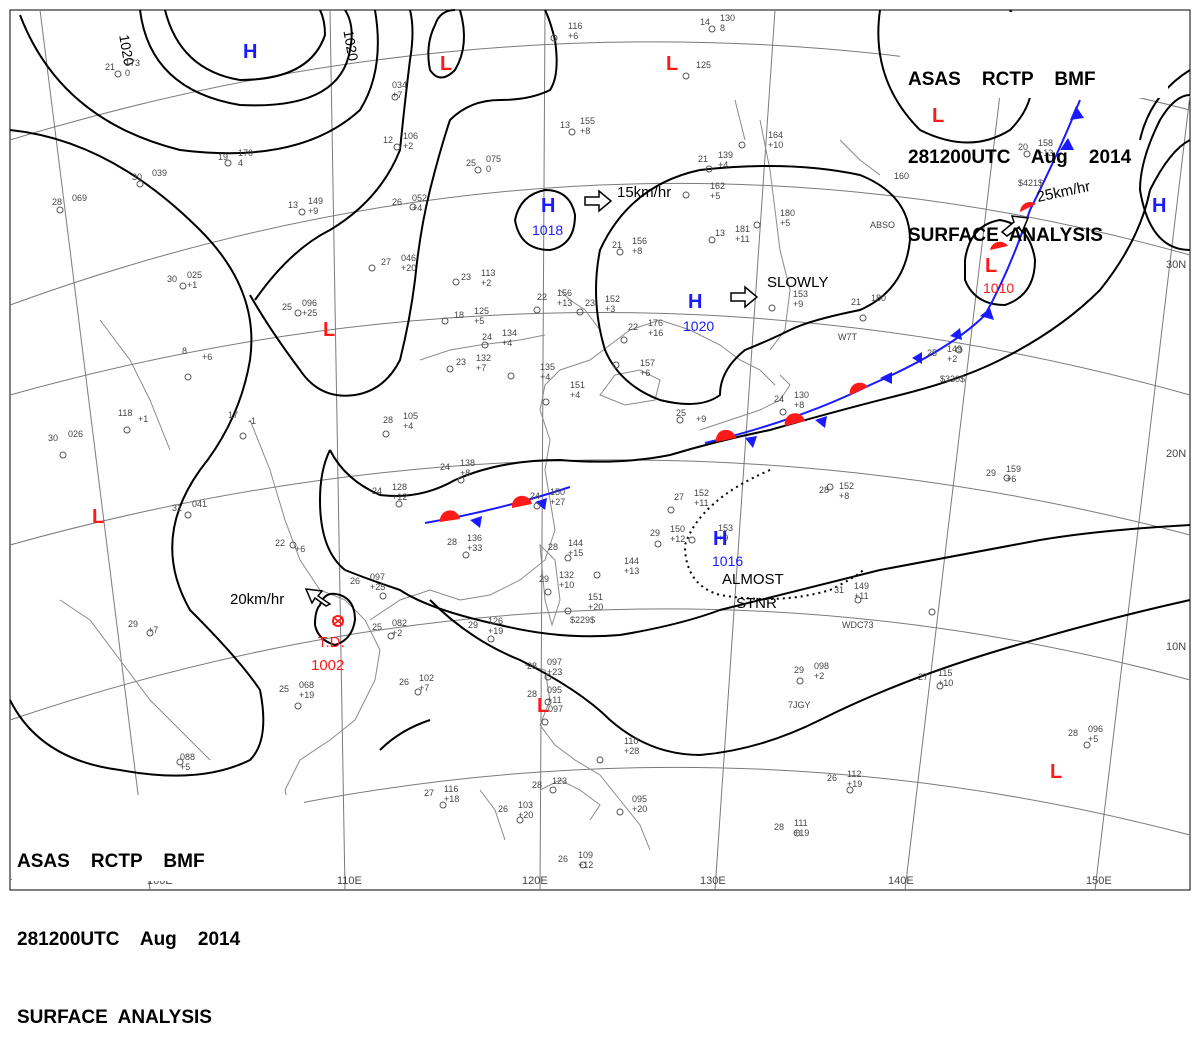  Describe the element at coordinates (901, 881) in the screenshot. I see `lon-label: 140E` at that location.